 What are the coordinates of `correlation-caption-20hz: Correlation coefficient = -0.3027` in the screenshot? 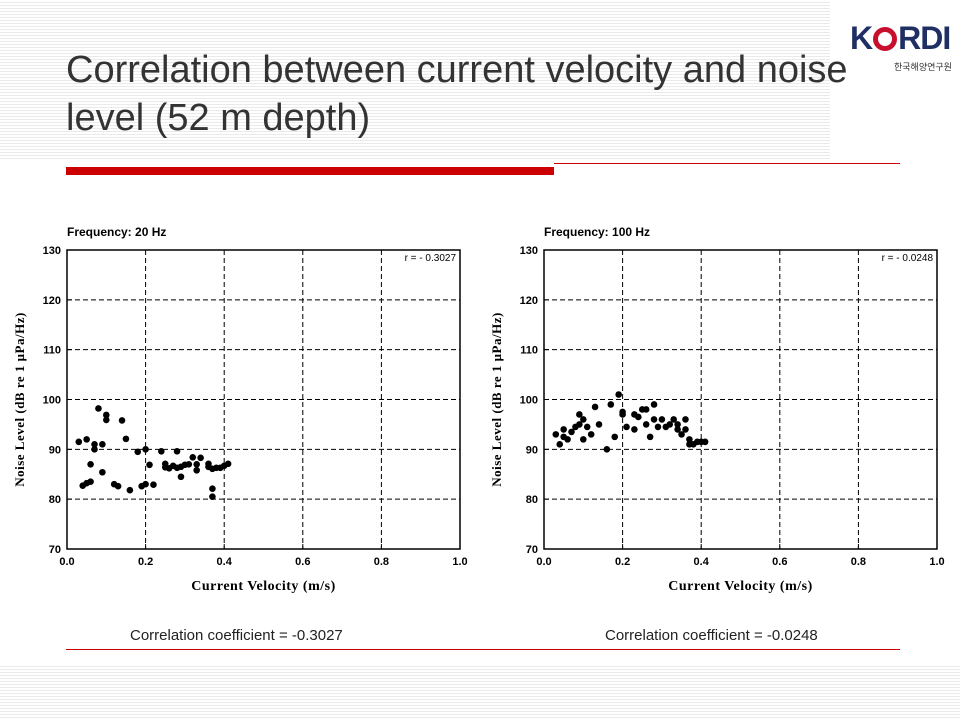 It's located at (236, 635).